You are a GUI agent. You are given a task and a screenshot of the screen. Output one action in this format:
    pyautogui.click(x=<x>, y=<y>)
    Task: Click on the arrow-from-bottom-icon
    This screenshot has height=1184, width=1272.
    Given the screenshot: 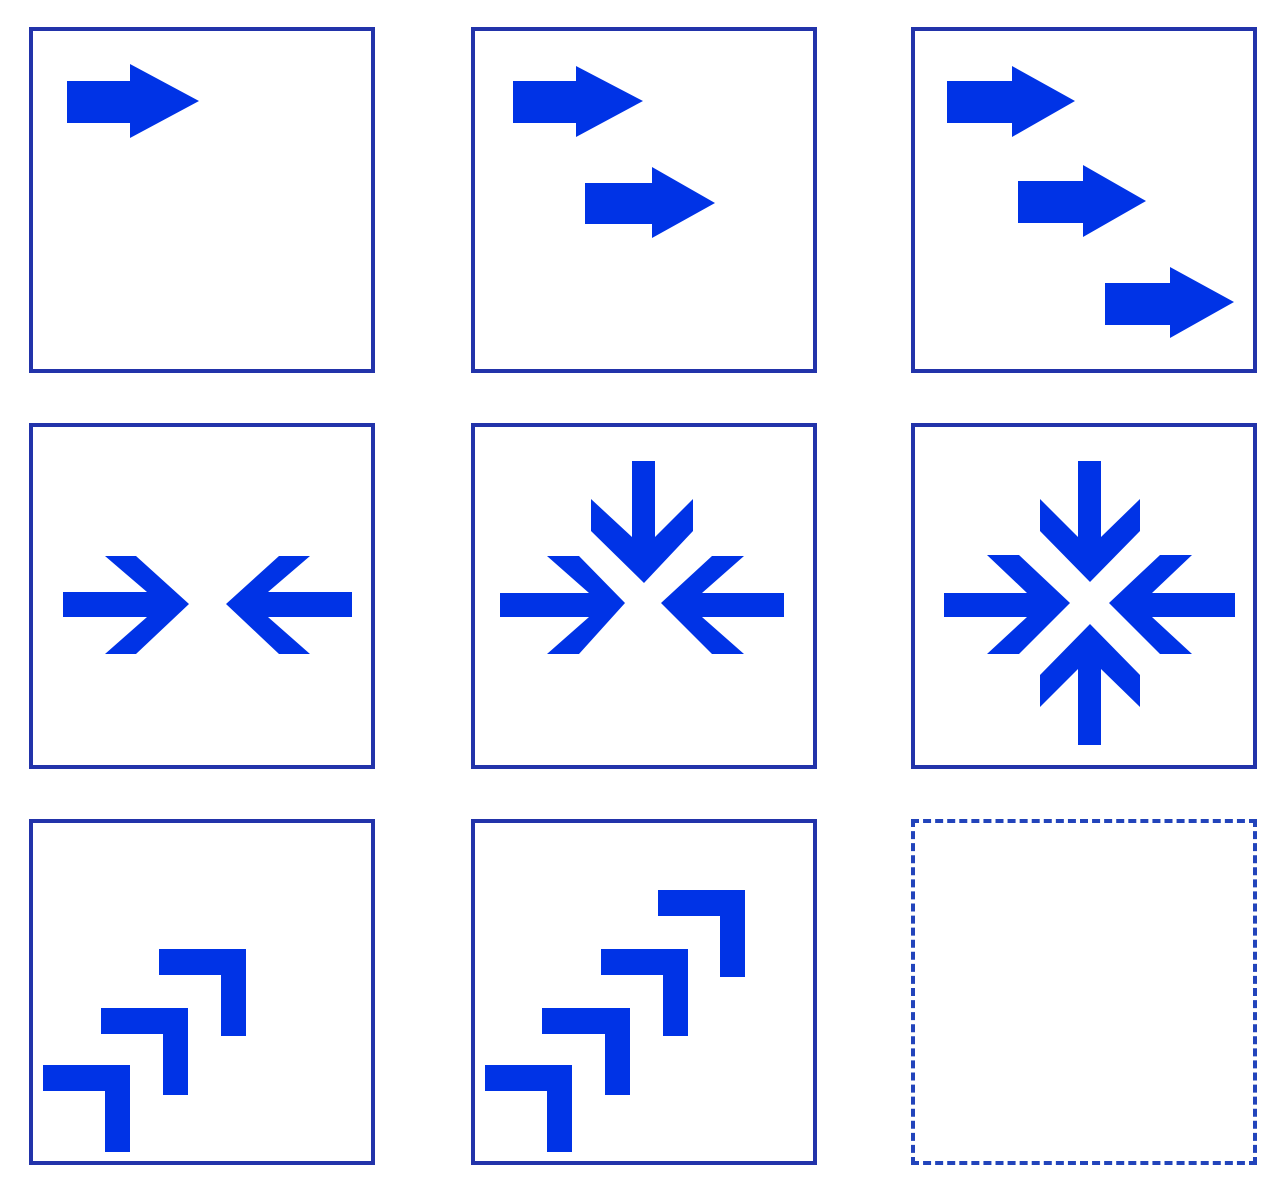 What is the action you would take?
    pyautogui.click(x=1090, y=684)
    